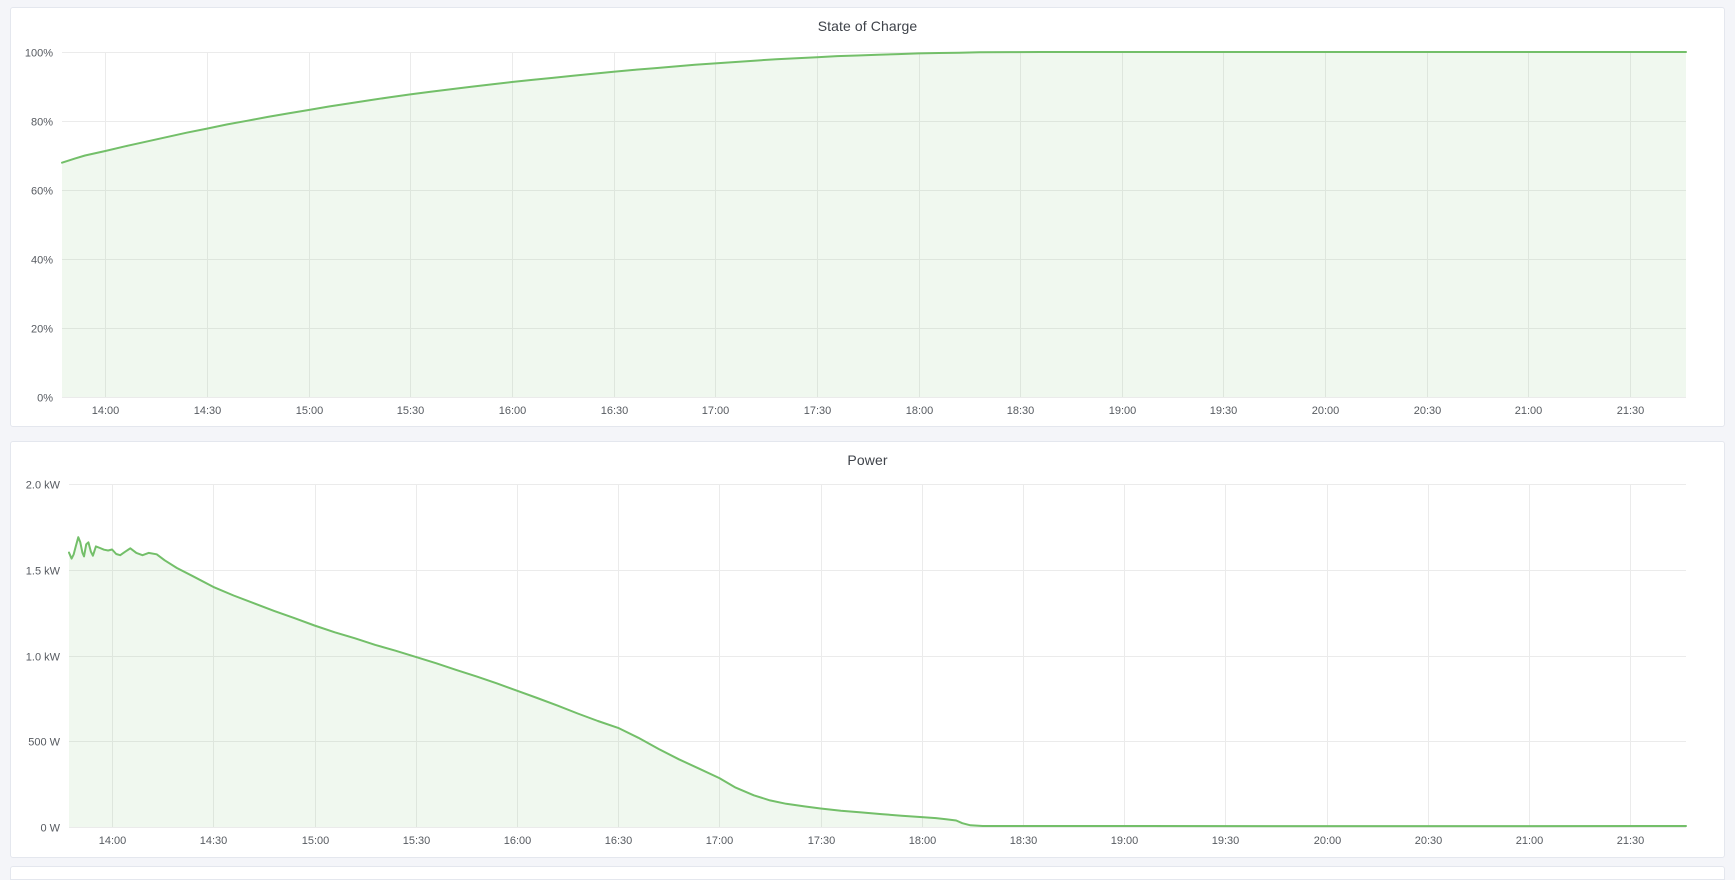  Describe the element at coordinates (43, 486) in the screenshot. I see `svg-text: 2.0 kW` at that location.